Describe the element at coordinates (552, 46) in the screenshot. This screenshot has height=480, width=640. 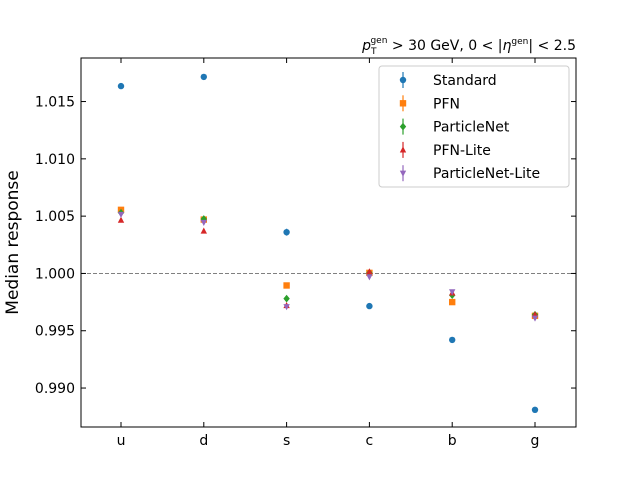
I see `title-end: | < 2.5` at that location.